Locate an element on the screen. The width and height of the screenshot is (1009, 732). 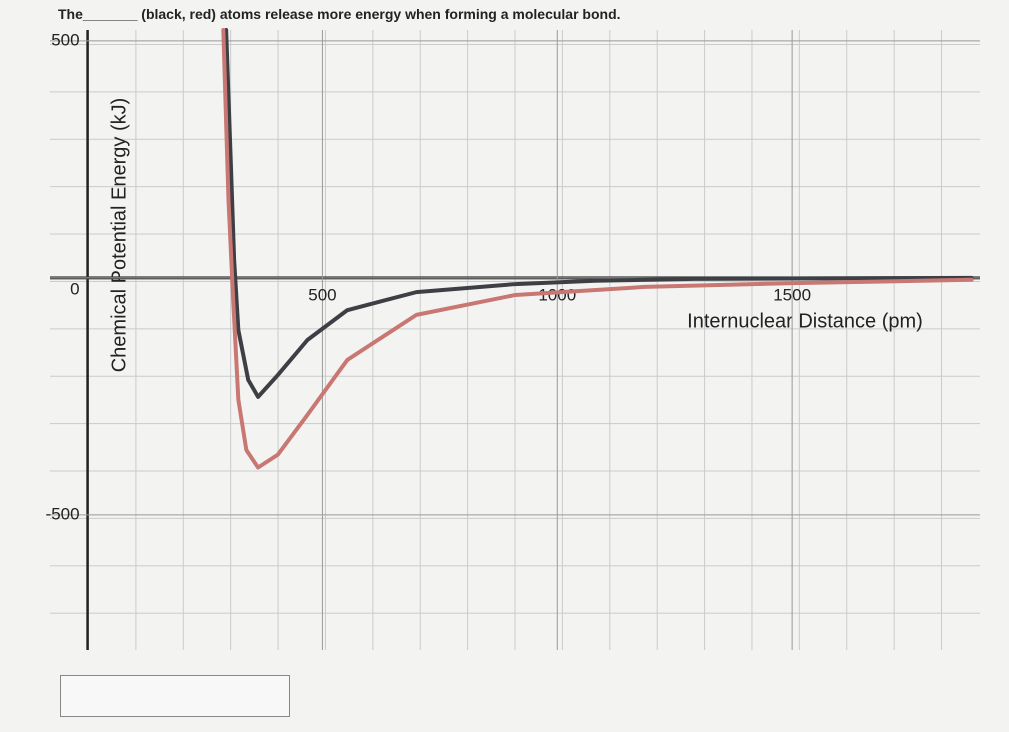
x-axis-title: Internuclear Distance (pm) is located at coordinates (805, 321).